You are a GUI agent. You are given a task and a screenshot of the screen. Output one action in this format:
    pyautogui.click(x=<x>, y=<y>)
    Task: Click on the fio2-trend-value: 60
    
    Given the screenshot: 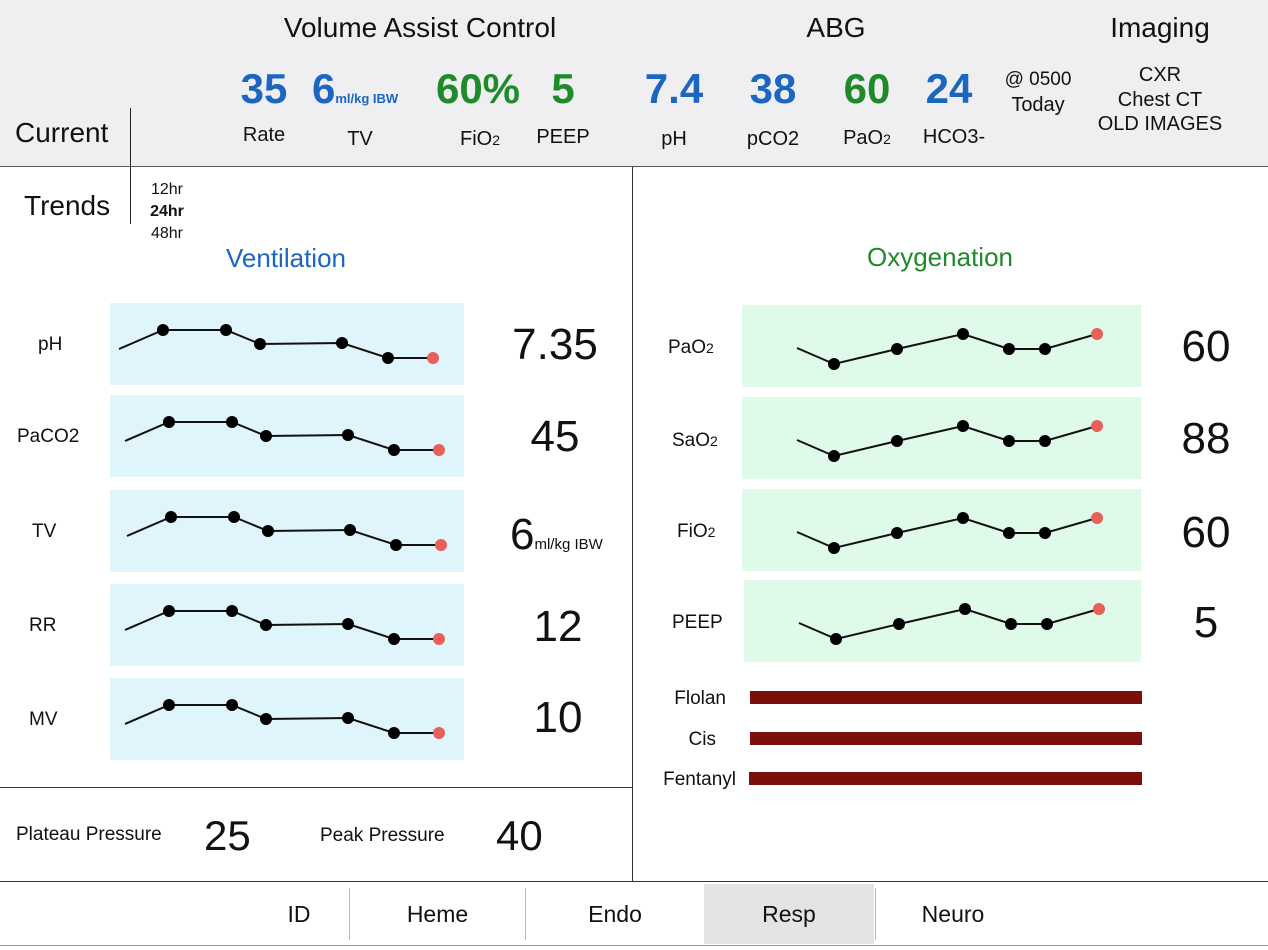 What is the action you would take?
    pyautogui.click(x=1206, y=532)
    